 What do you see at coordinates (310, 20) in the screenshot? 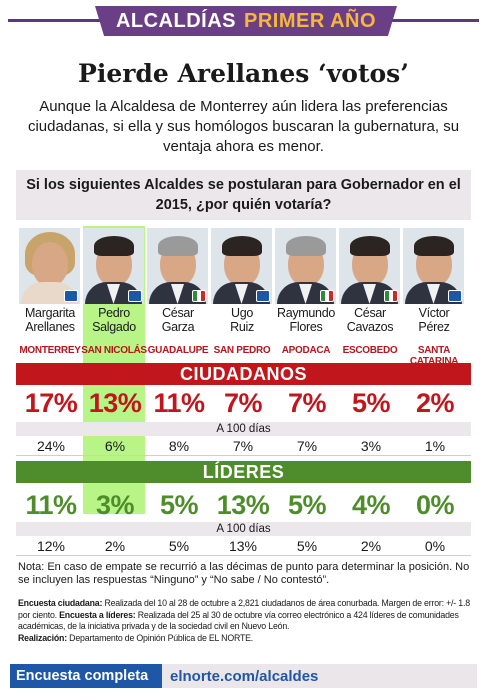
I see `banner-part2: PRIMER AÑO` at bounding box center [310, 20].